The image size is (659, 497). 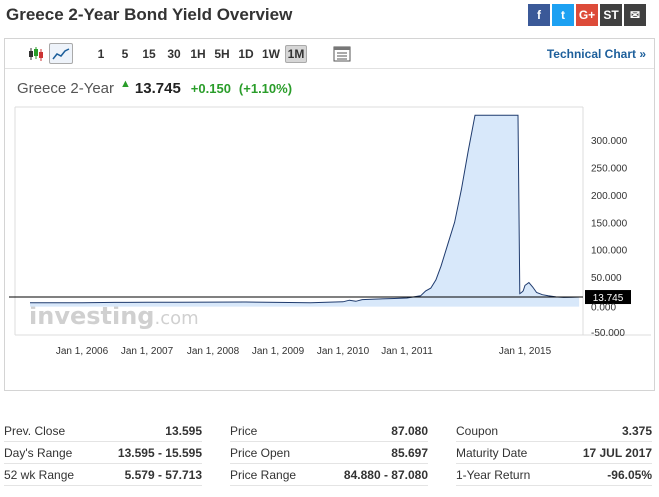 What do you see at coordinates (554, 453) in the screenshot?
I see `stat-row: Maturity Date 17 JUL 2017` at bounding box center [554, 453].